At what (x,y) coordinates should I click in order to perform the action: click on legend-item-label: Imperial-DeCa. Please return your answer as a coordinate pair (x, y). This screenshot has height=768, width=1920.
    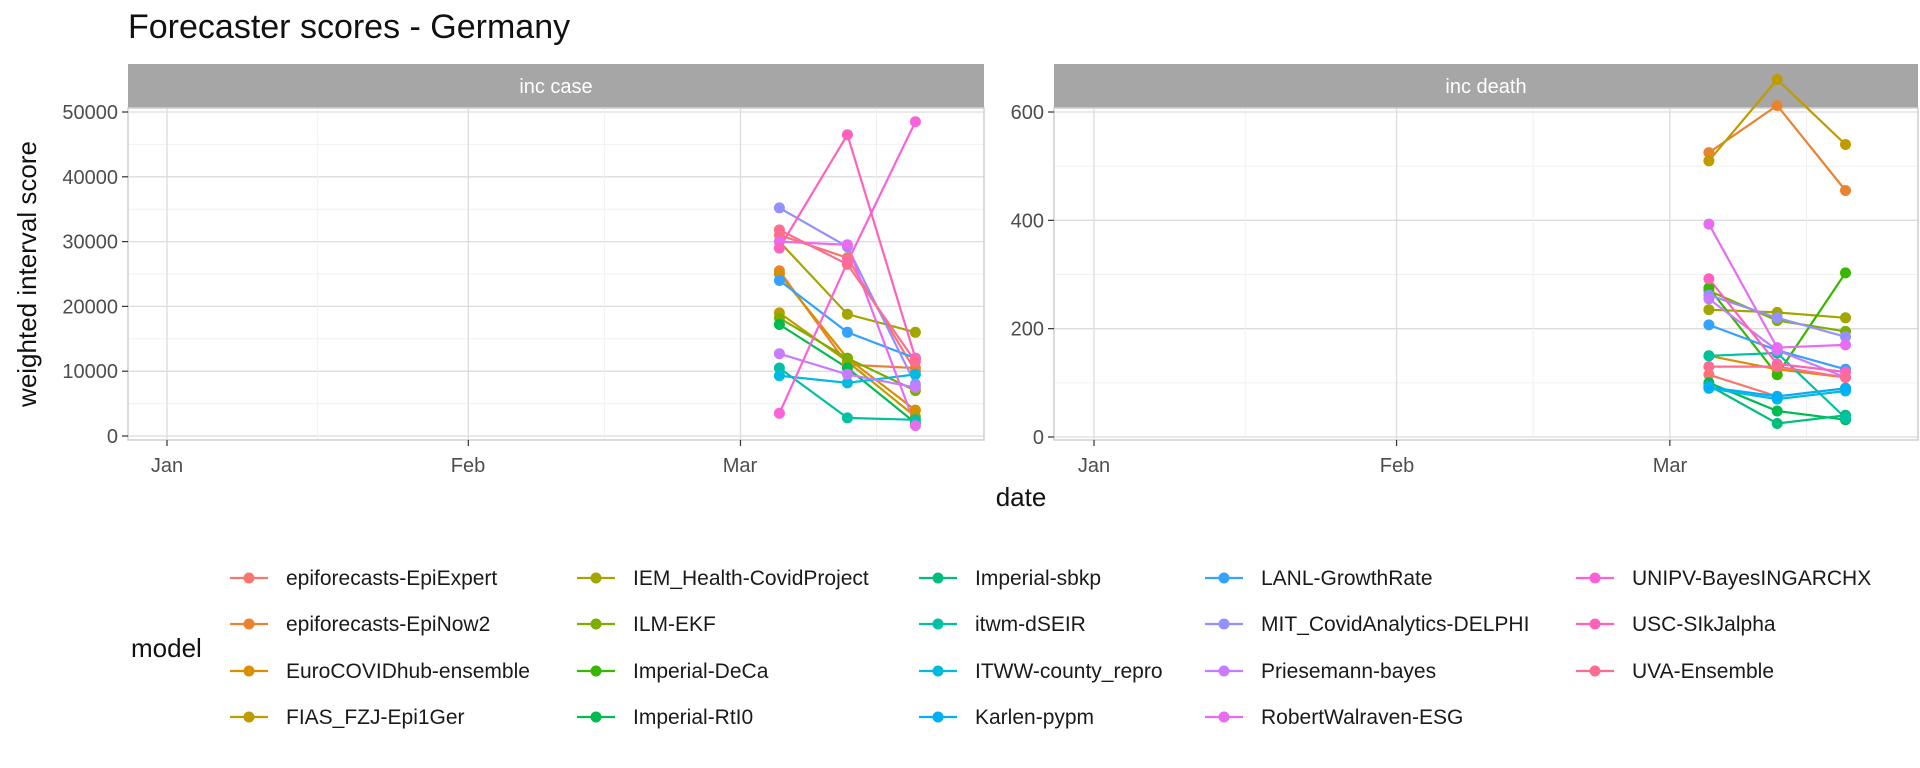
    Looking at the image, I should click on (701, 671).